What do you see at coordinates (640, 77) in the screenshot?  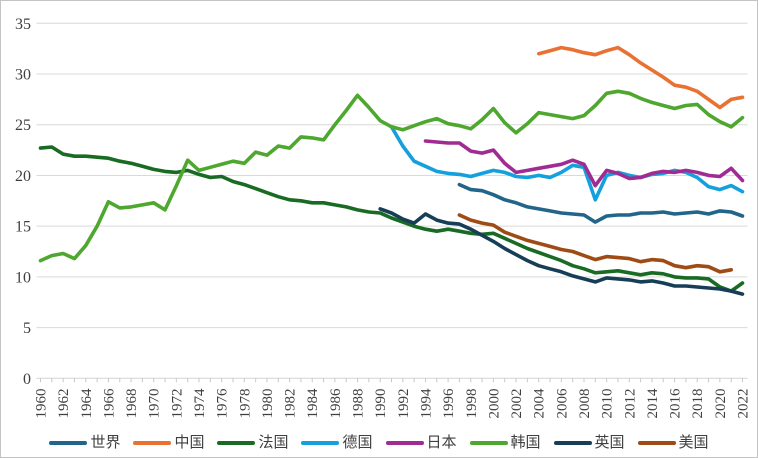 I see `series-line-china` at bounding box center [640, 77].